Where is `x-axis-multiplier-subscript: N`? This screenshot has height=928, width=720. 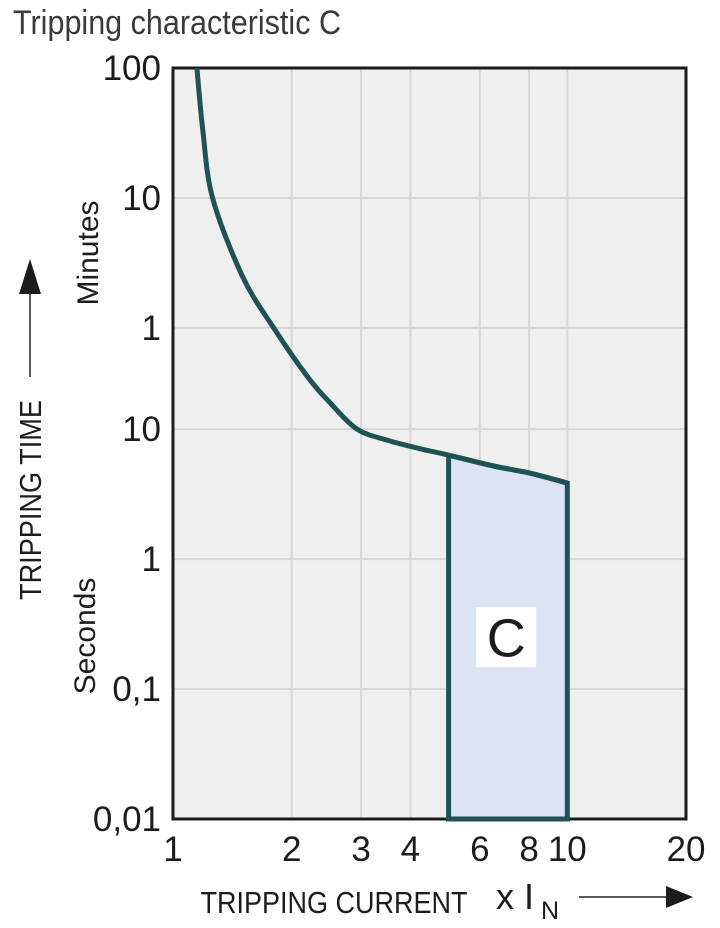 x-axis-multiplier-subscript: N is located at coordinates (550, 911).